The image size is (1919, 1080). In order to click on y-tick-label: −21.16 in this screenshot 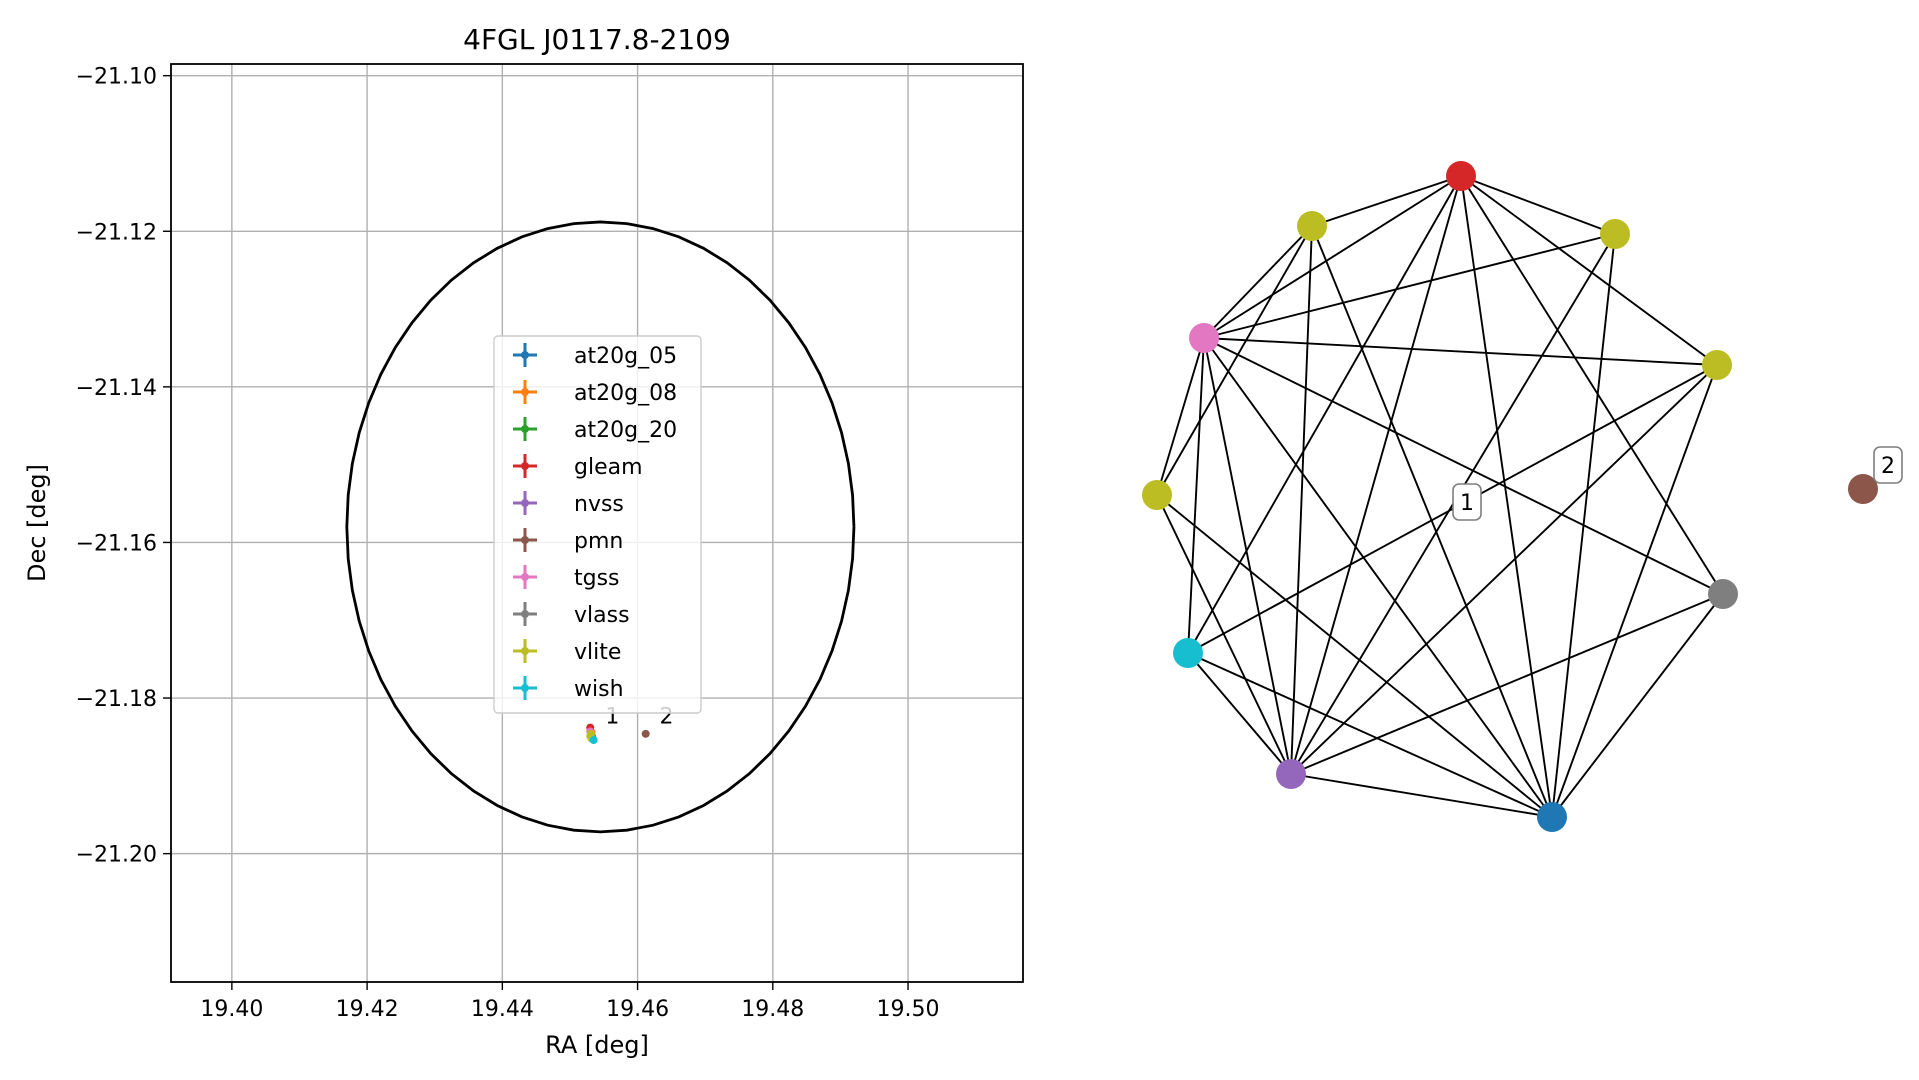, I will do `click(116, 543)`.